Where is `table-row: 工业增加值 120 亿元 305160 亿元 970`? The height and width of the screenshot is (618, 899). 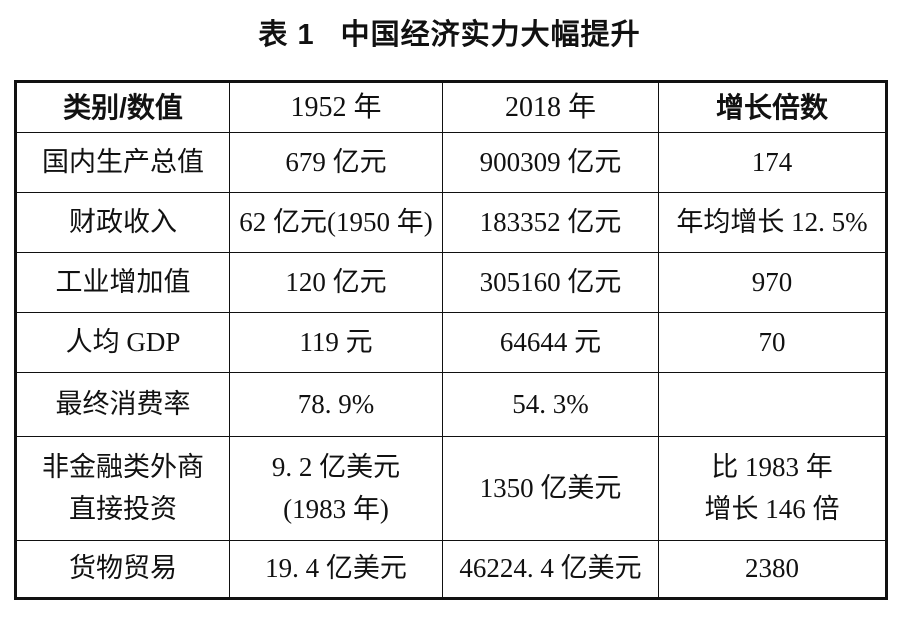
table-row: 工业增加值 120 亿元 305160 亿元 970 is located at coordinates (451, 282).